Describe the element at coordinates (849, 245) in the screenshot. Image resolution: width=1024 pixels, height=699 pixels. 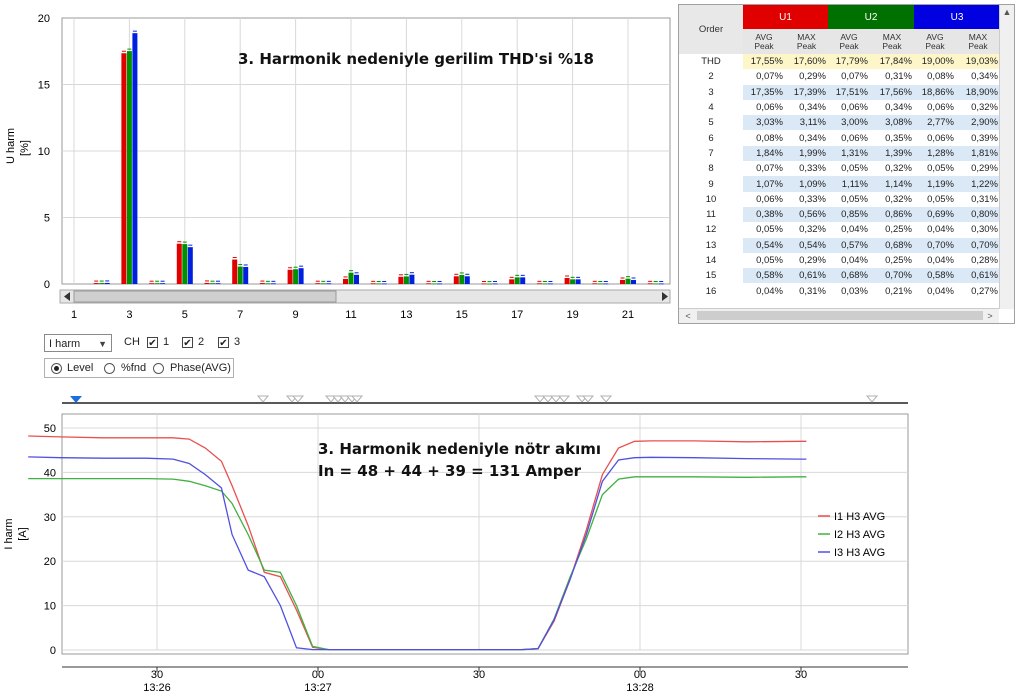
I see `value-cell: 0,57%` at that location.